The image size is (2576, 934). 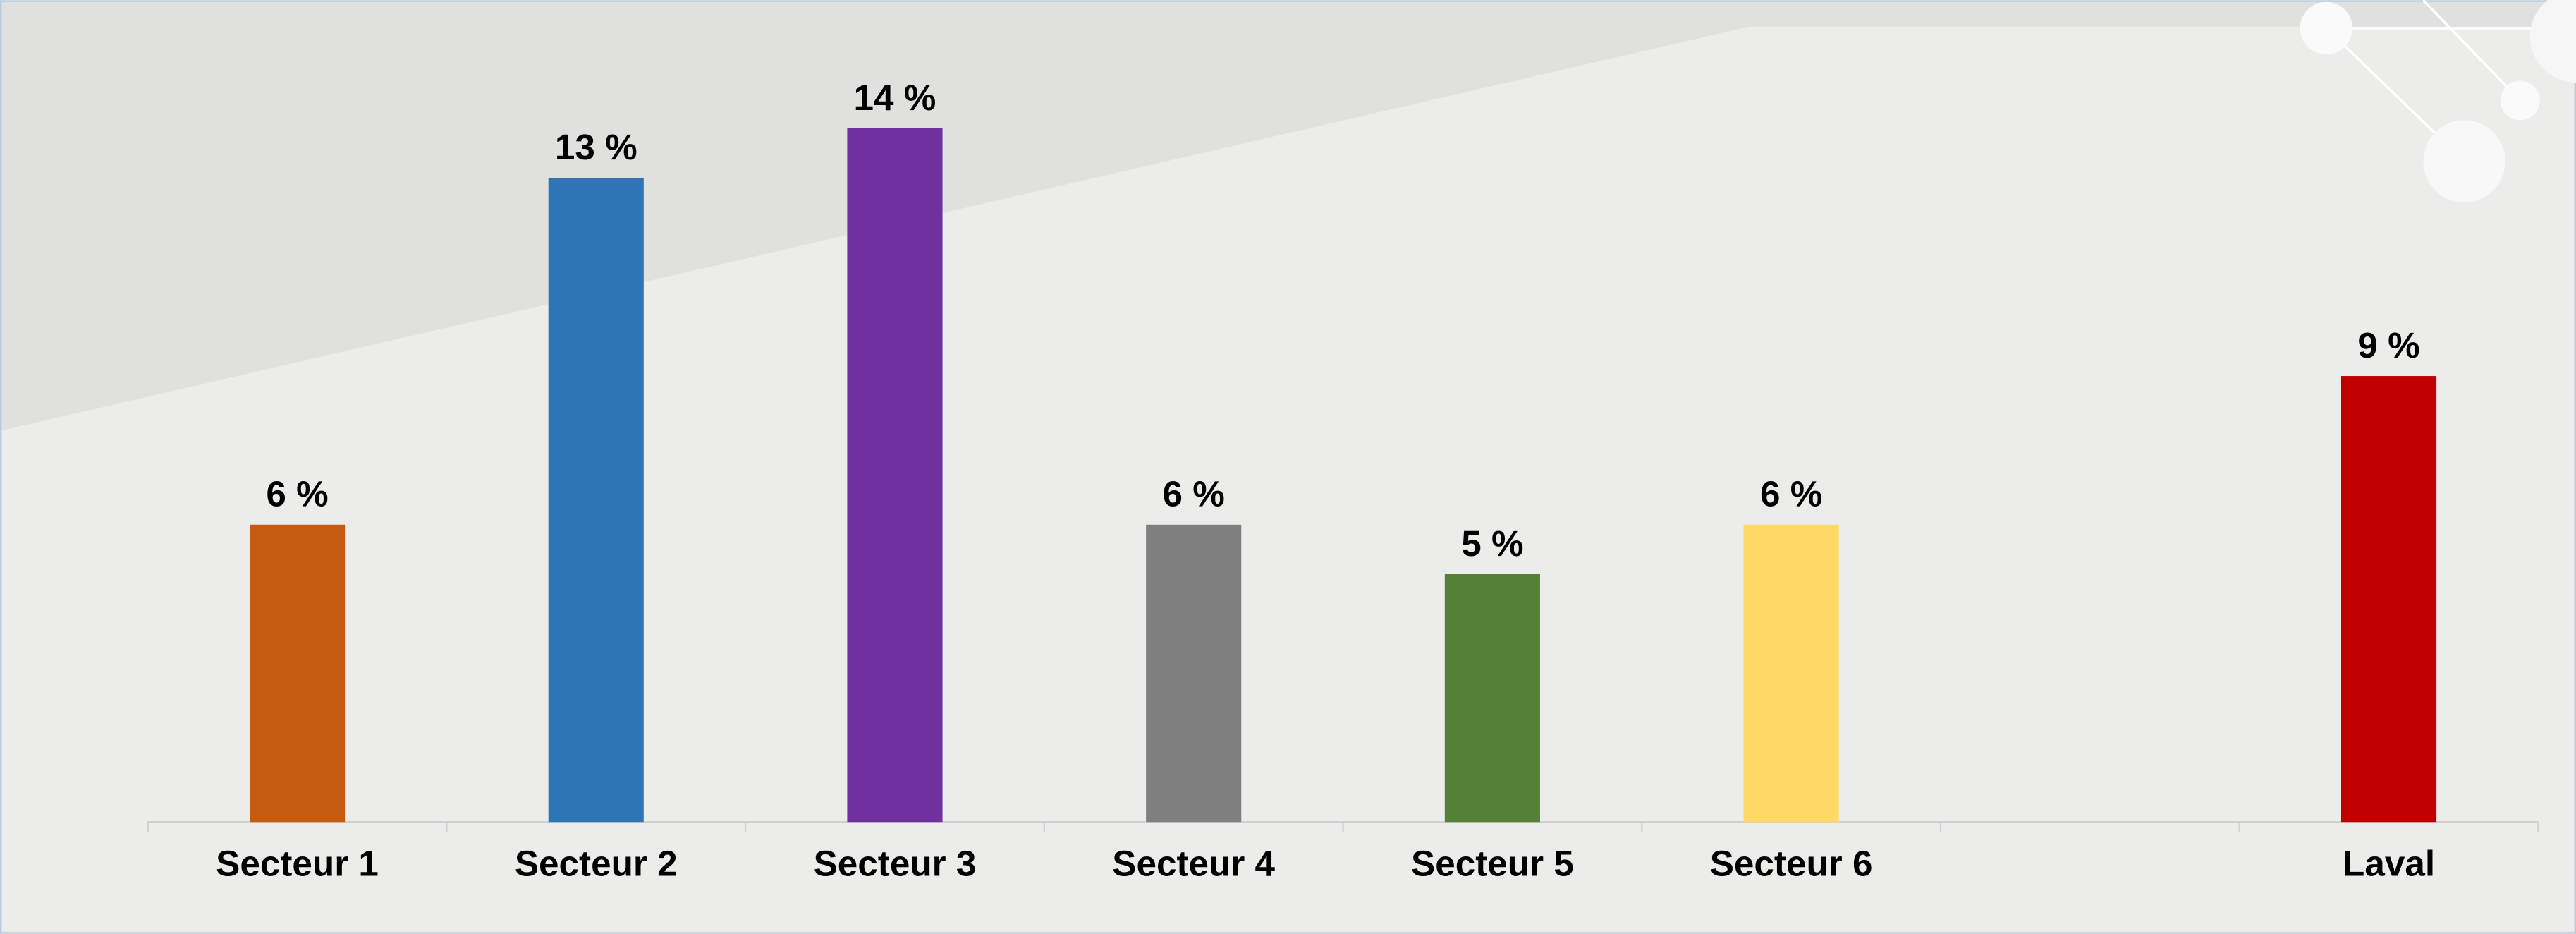 What do you see at coordinates (896, 864) in the screenshot?
I see `x-tick-label: Secteur 3` at bounding box center [896, 864].